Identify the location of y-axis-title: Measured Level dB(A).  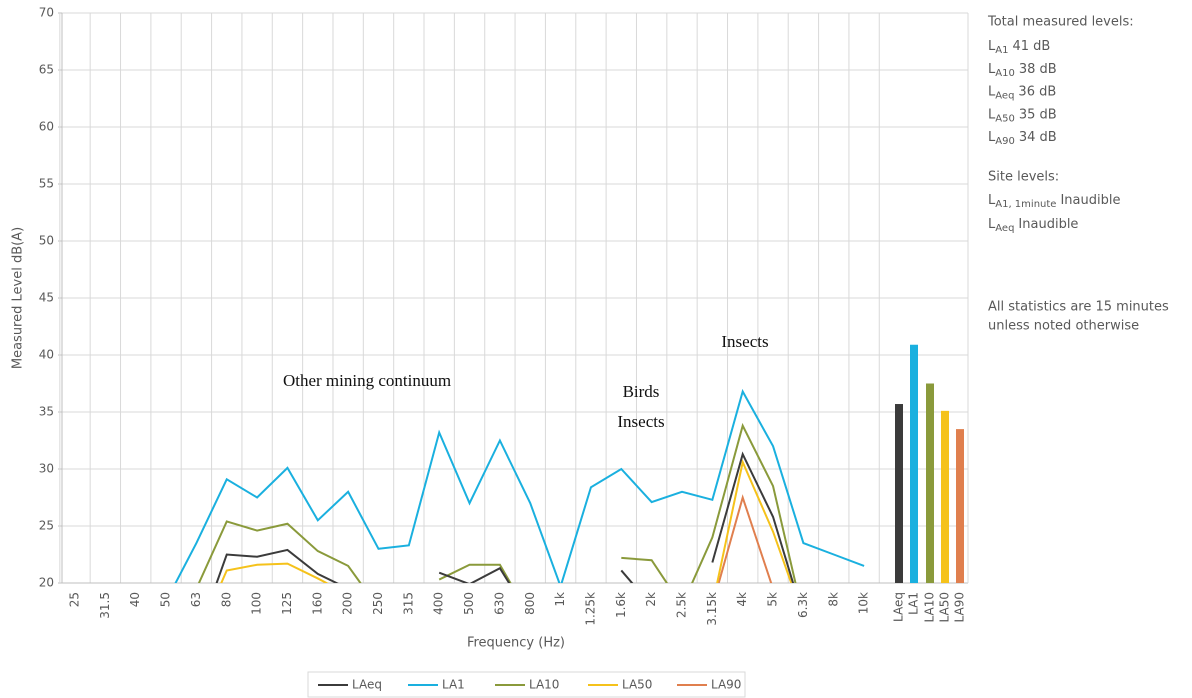
(18, 298).